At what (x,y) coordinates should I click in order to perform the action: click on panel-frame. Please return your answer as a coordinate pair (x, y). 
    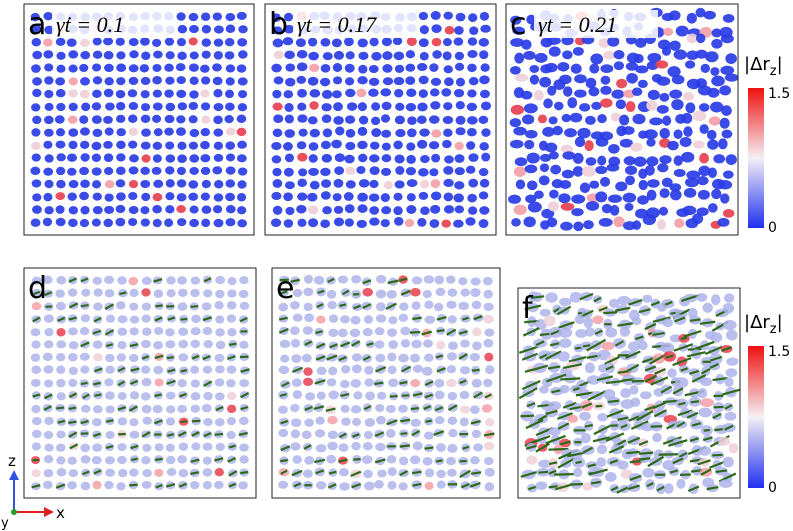
    Looking at the image, I should click on (629, 393).